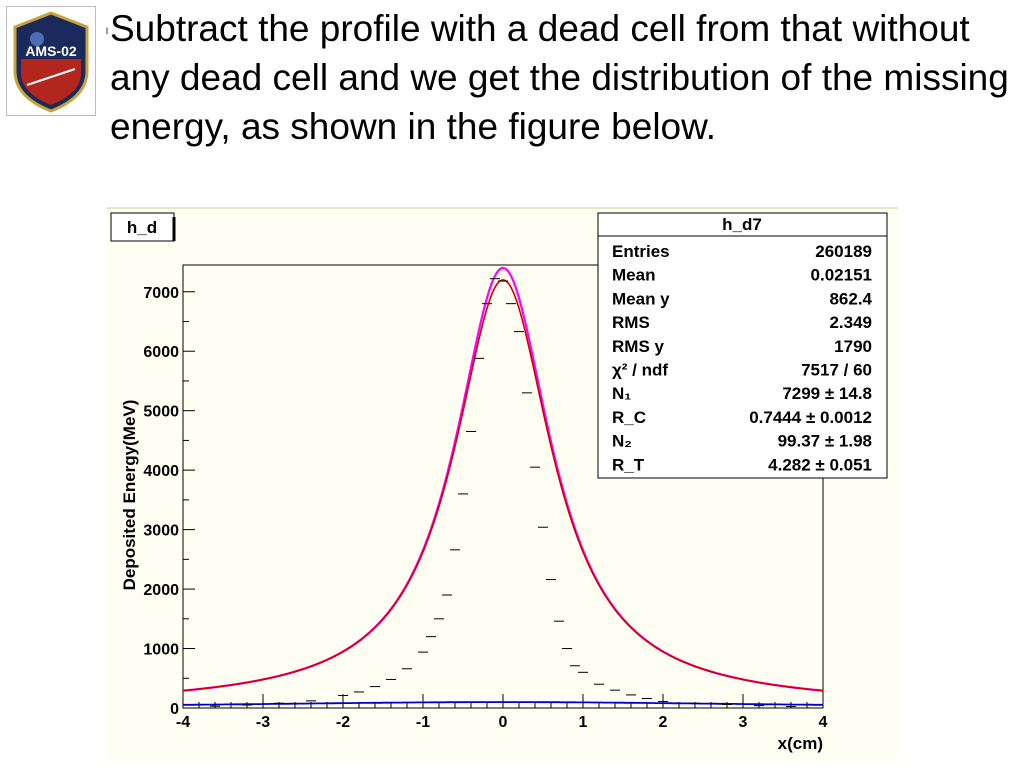 The width and height of the screenshot is (1024, 768). I want to click on y-tick-label: 3000, so click(161, 531).